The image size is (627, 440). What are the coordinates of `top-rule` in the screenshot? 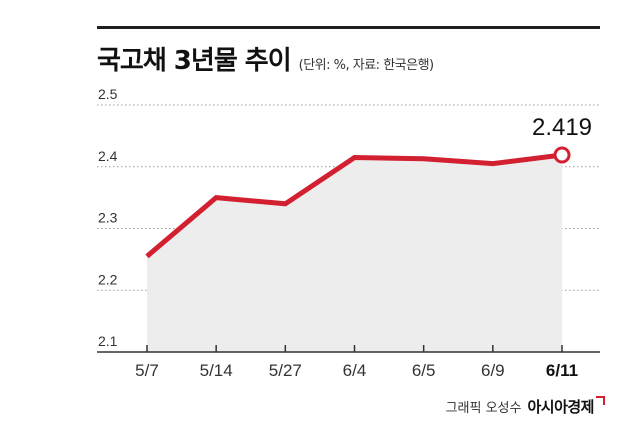 It's located at (348, 27).